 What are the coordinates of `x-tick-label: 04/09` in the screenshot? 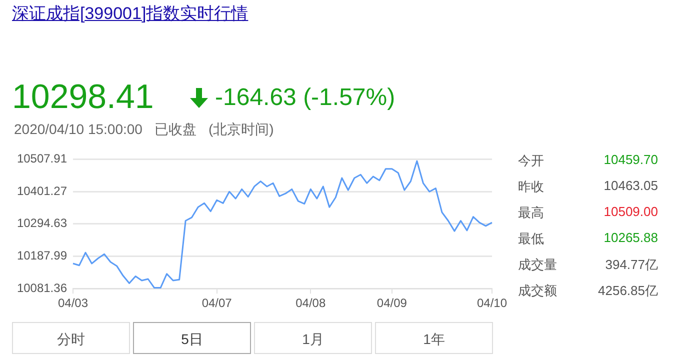 It's located at (392, 303).